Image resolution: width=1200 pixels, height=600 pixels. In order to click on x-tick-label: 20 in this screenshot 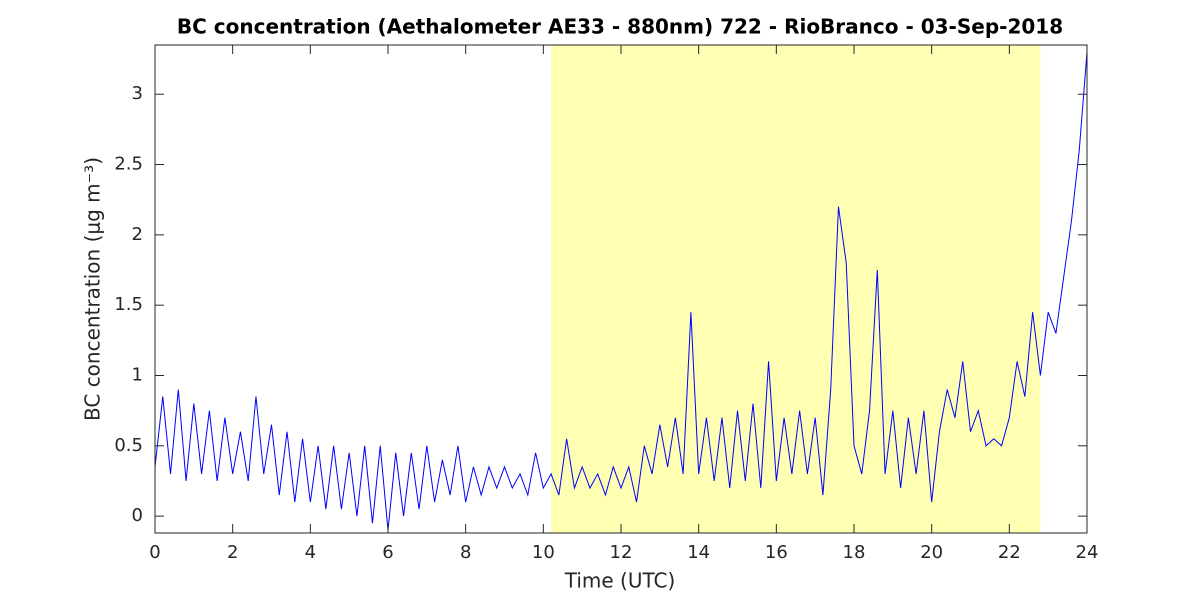, I will do `click(931, 552)`.